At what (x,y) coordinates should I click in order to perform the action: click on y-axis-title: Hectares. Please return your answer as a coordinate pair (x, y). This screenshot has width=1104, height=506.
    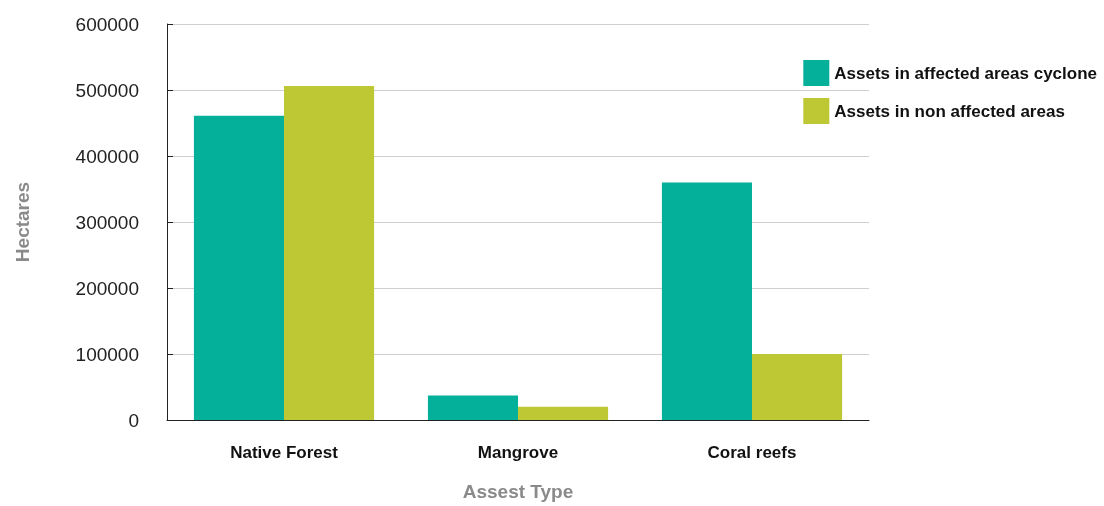
    Looking at the image, I should click on (22, 222).